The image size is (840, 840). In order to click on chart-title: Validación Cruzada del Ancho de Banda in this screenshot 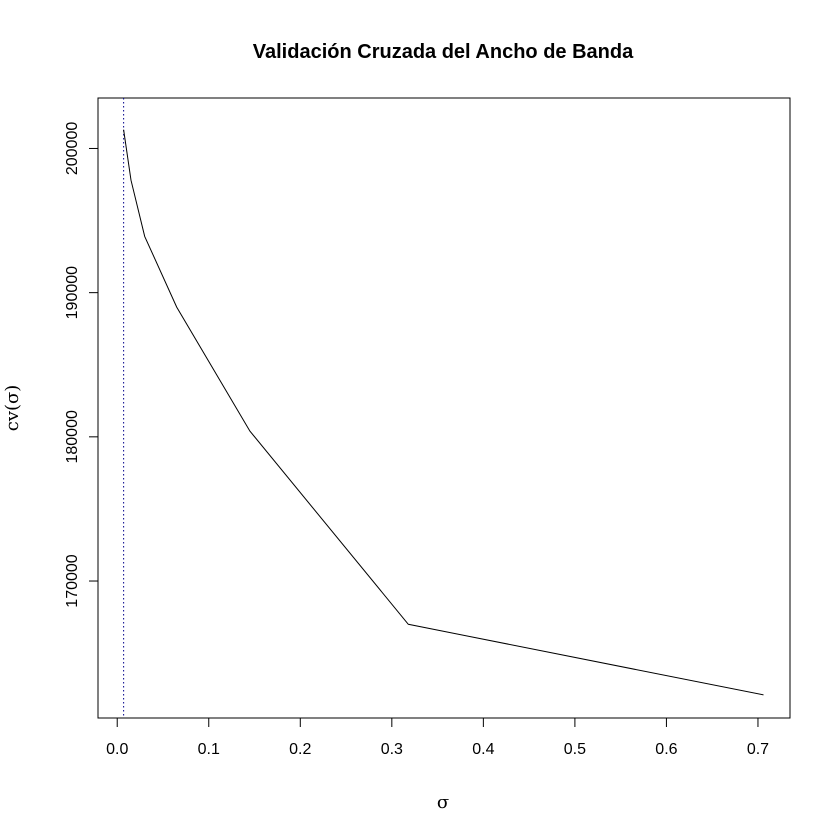, I will do `click(443, 52)`.